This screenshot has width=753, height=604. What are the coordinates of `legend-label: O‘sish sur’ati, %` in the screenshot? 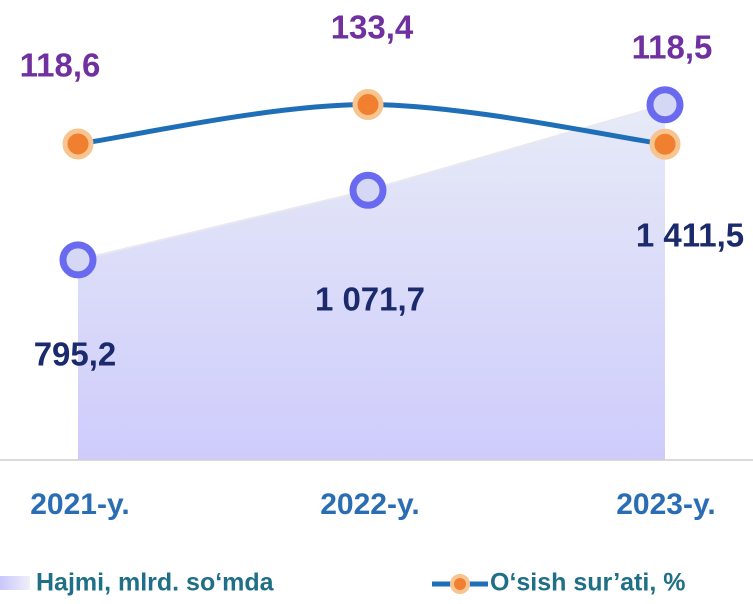 It's located at (587, 583).